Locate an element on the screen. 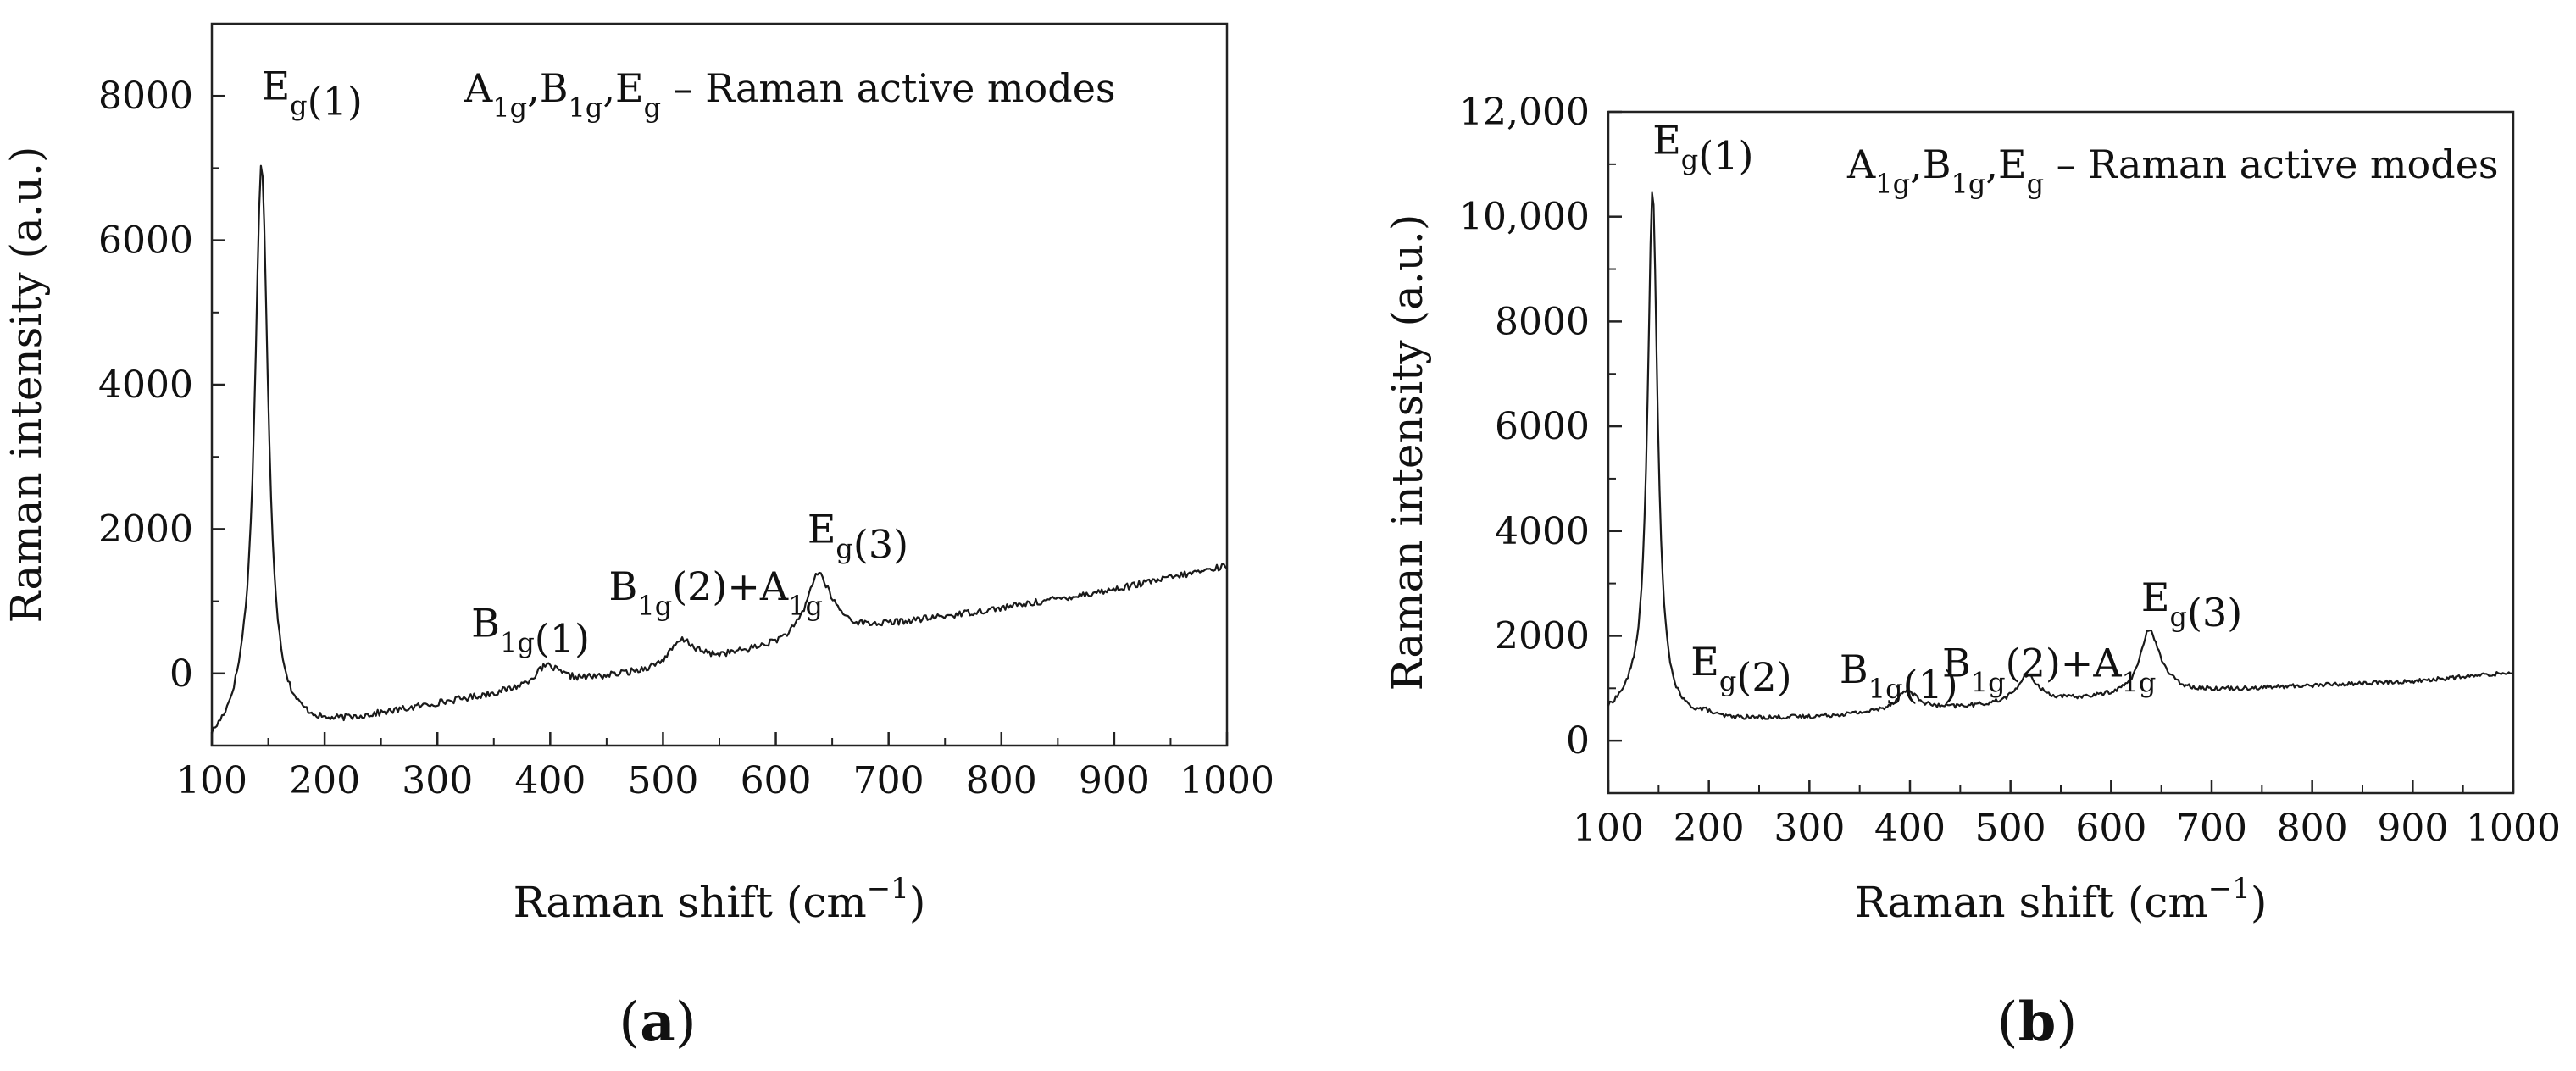  legend-annotation-a-sub-2: g is located at coordinates (652, 108).